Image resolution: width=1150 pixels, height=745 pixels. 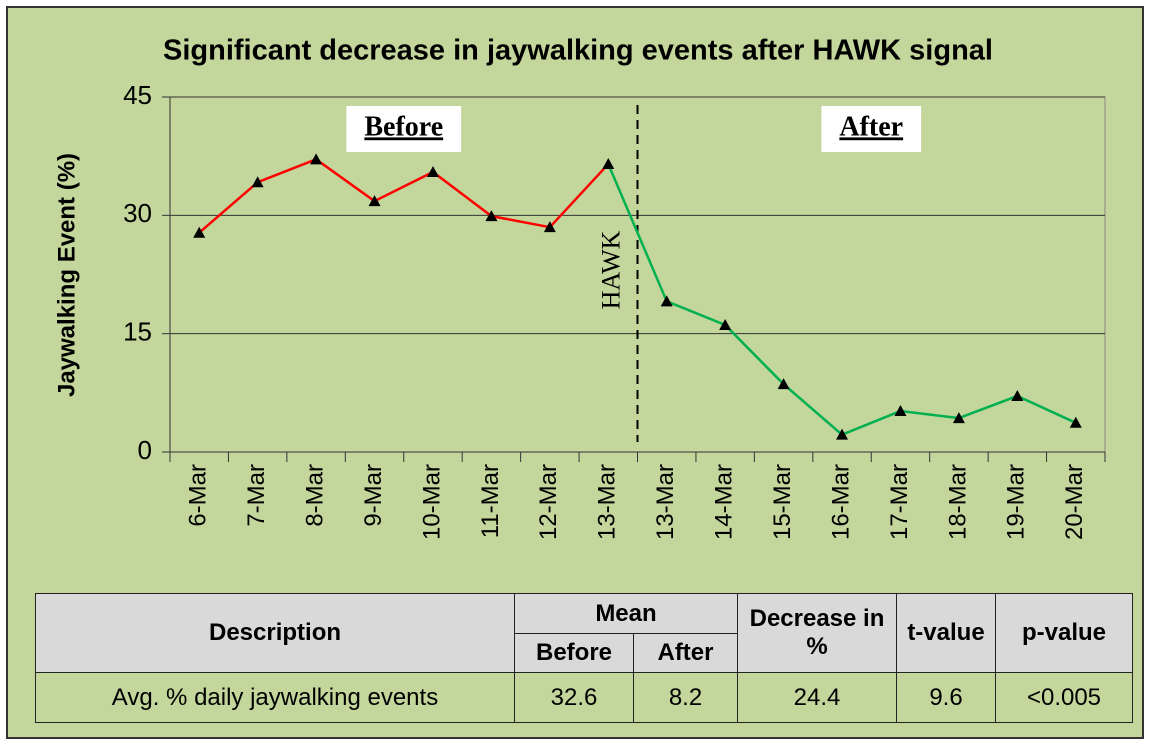 What do you see at coordinates (610, 269) in the screenshot?
I see `annotation: HAWK` at bounding box center [610, 269].